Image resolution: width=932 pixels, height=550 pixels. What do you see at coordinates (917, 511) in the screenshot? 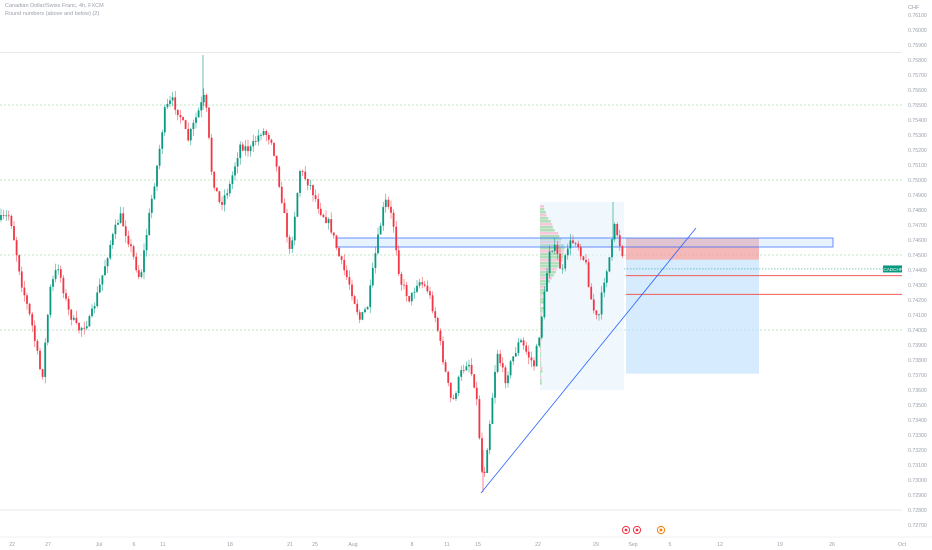
I see `y-tick-label: 0.72800` at bounding box center [917, 511].